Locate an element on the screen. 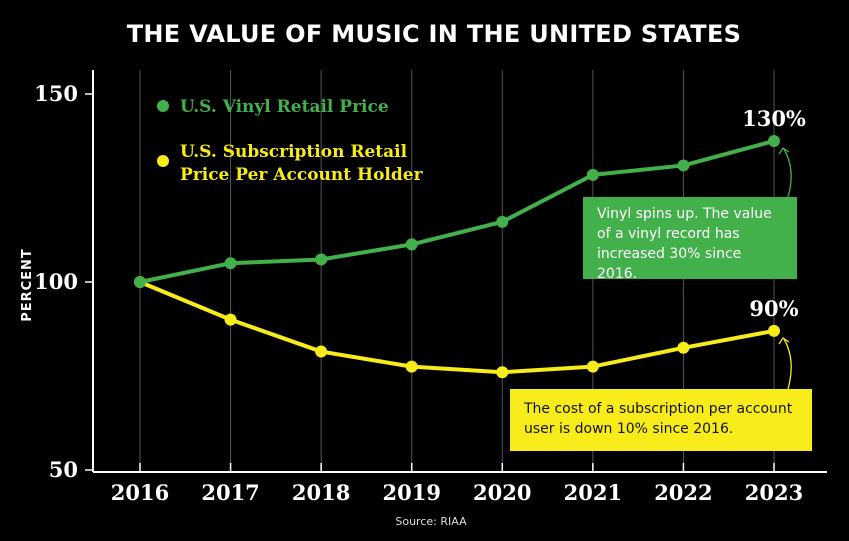  annotation-vinyl-line1: Vinyl spins up. The value is located at coordinates (684, 214).